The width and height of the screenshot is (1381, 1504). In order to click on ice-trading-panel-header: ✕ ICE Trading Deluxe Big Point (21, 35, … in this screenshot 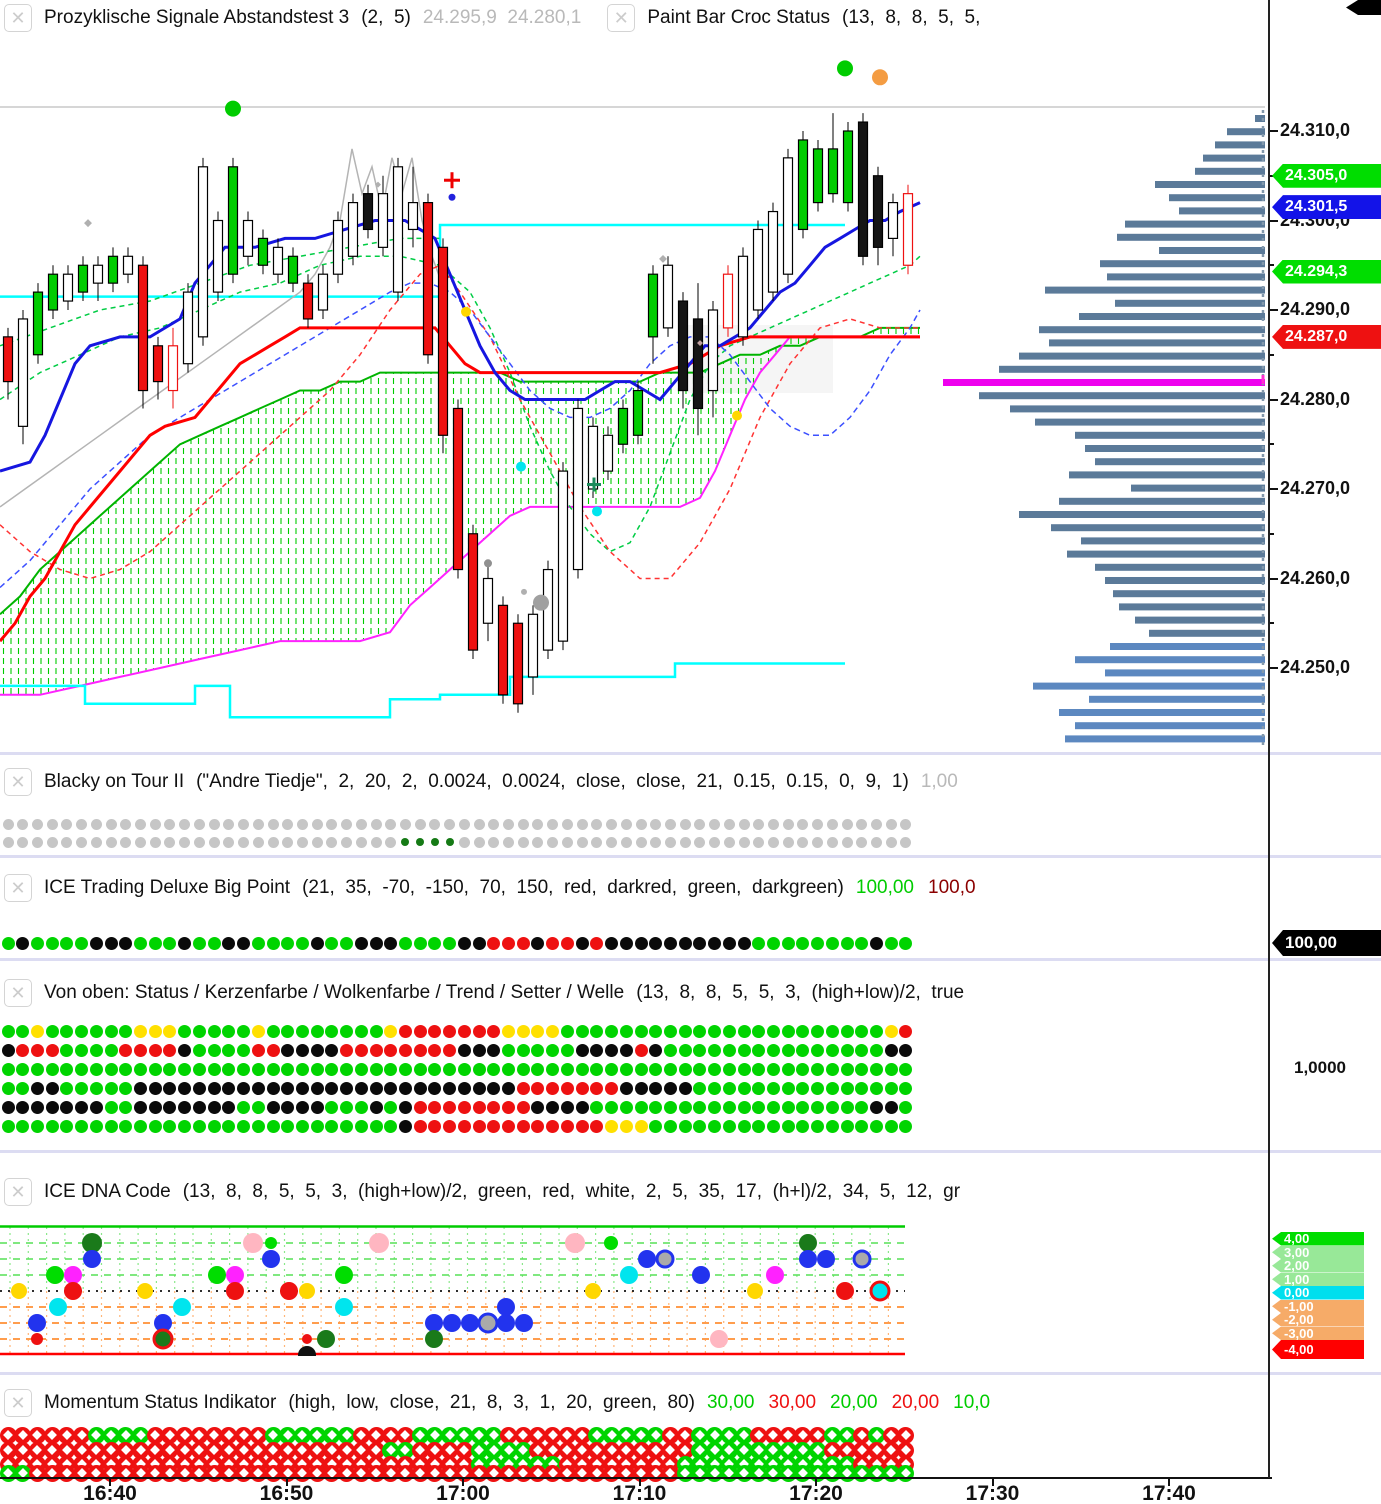, I will do `click(635, 888)`.